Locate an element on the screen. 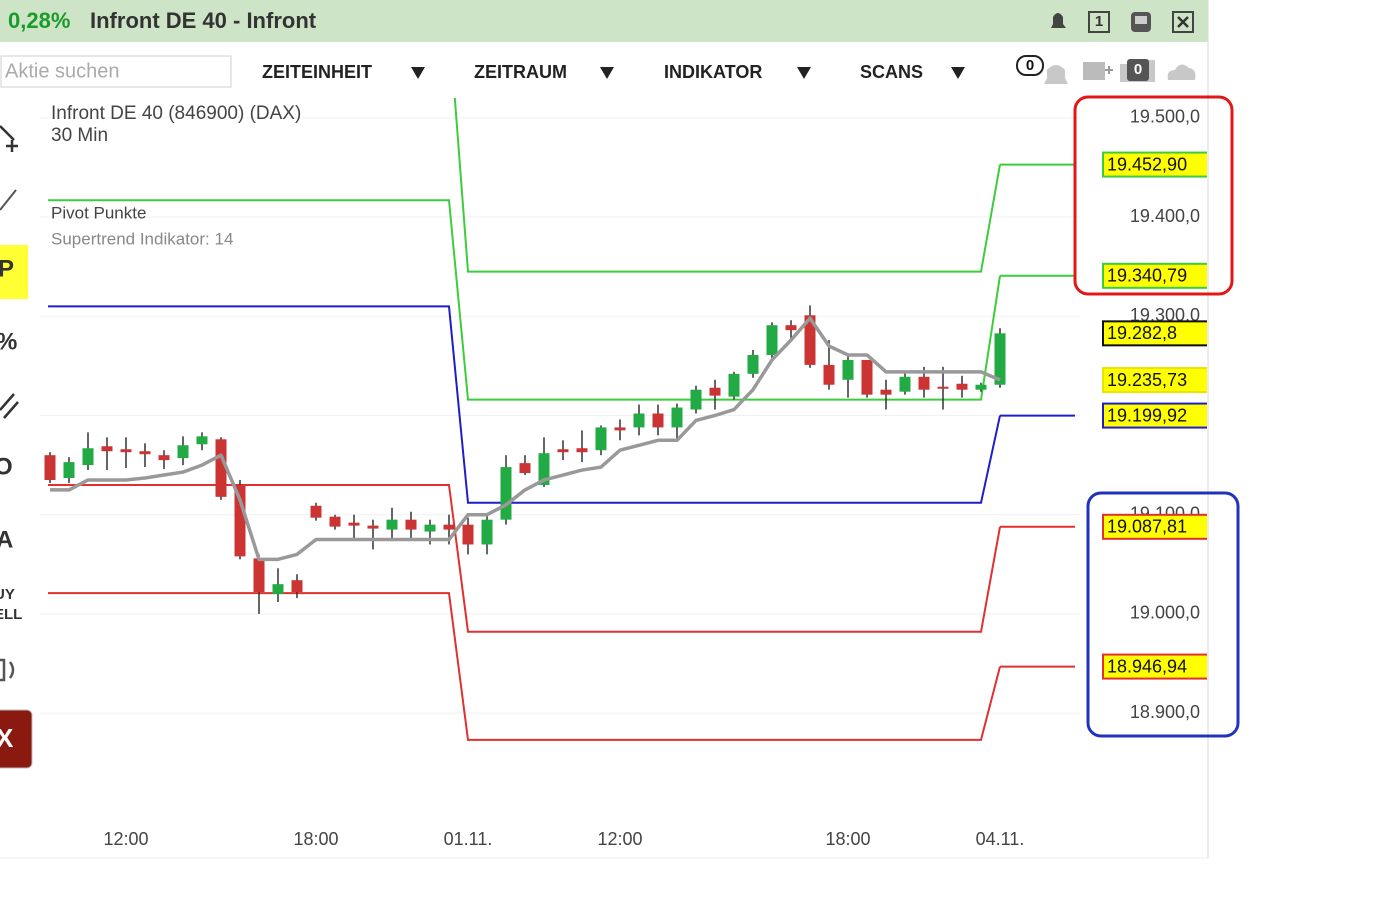 Image resolution: width=1374 pixels, height=911 pixels. price-tag-label: 19.452,90 is located at coordinates (1147, 164).